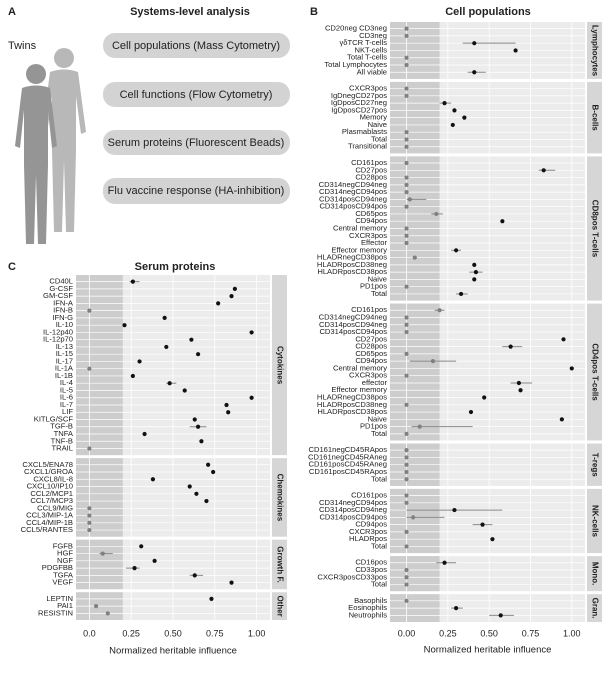 The width and height of the screenshot is (610, 683). I want to click on x-tick-label: 0.0, so click(89, 633).